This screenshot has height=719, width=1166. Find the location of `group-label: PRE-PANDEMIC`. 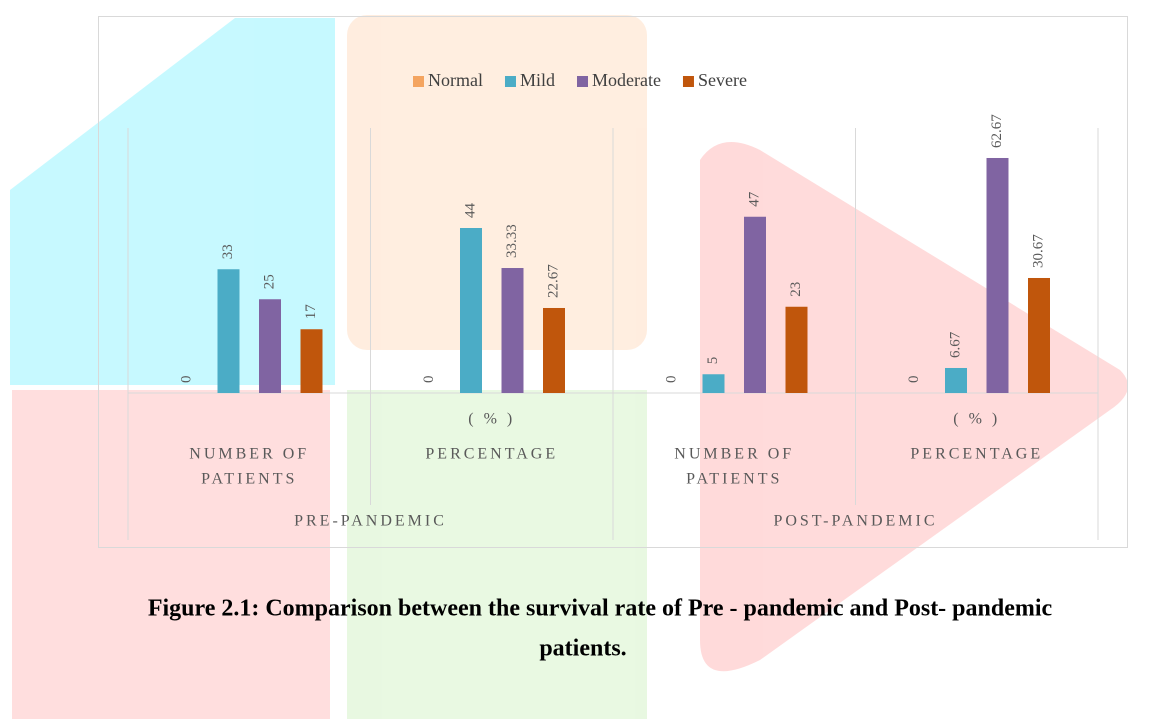

group-label: PRE-PANDEMIC is located at coordinates (370, 521).